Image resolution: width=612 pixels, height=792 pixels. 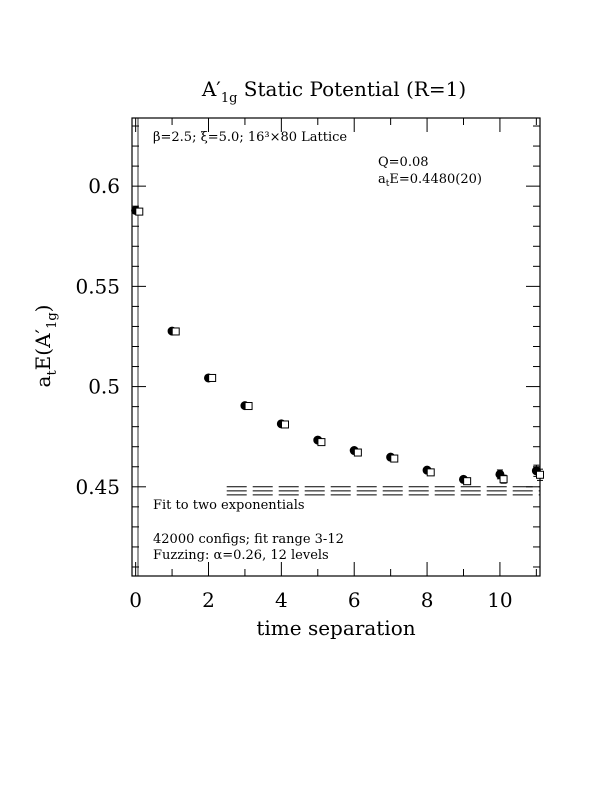 What do you see at coordinates (427, 600) in the screenshot?
I see `x-tick-label: 8` at bounding box center [427, 600].